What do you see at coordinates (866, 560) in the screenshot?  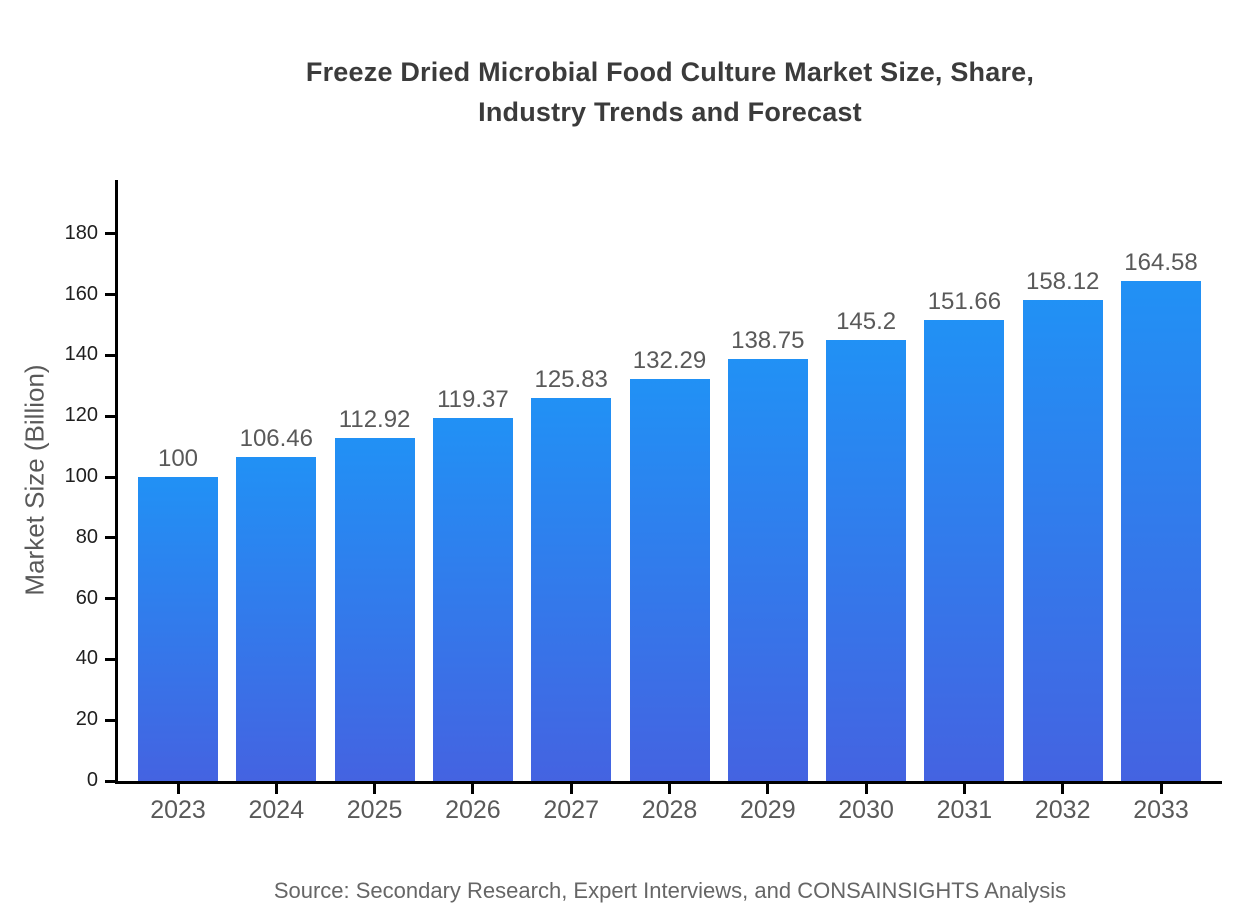 I see `bar-2030` at bounding box center [866, 560].